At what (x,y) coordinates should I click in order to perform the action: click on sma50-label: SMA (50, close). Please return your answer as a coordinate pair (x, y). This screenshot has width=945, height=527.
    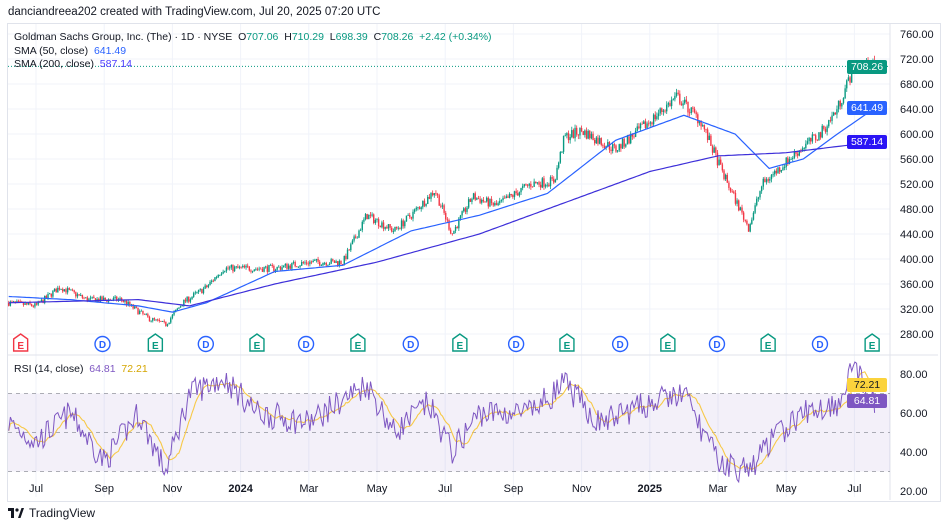
    Looking at the image, I should click on (51, 51).